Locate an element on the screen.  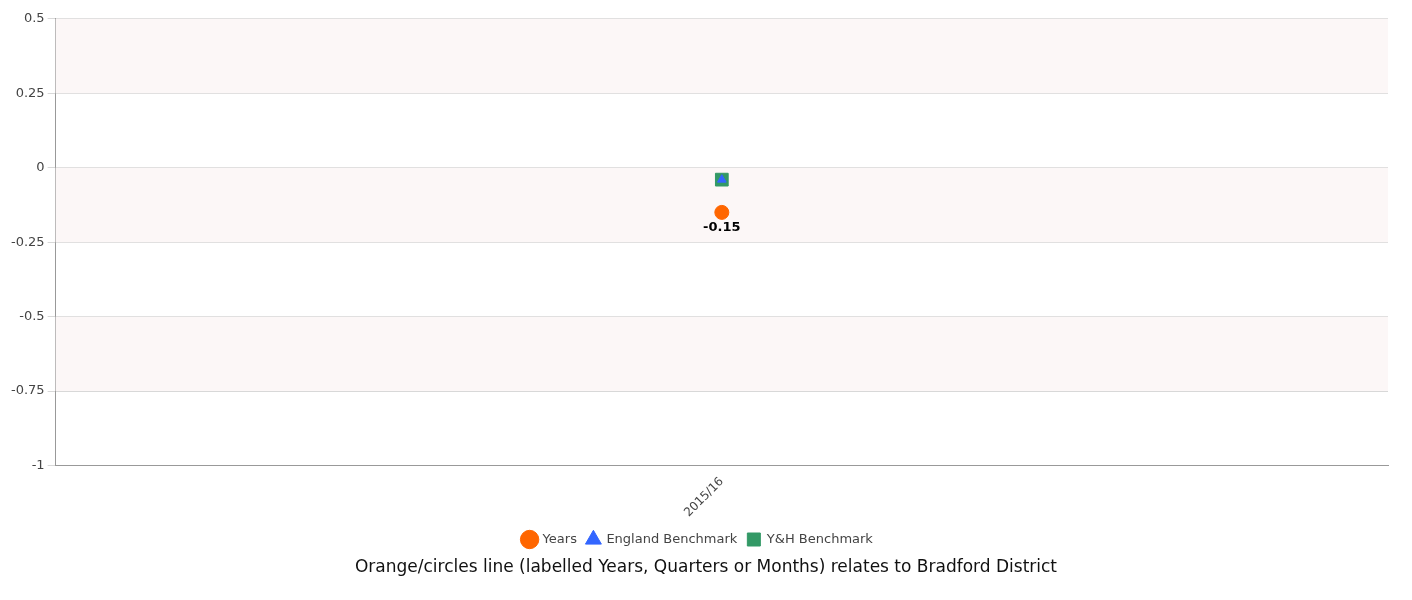
y-tick-label: -0.5 is located at coordinates (32, 316).